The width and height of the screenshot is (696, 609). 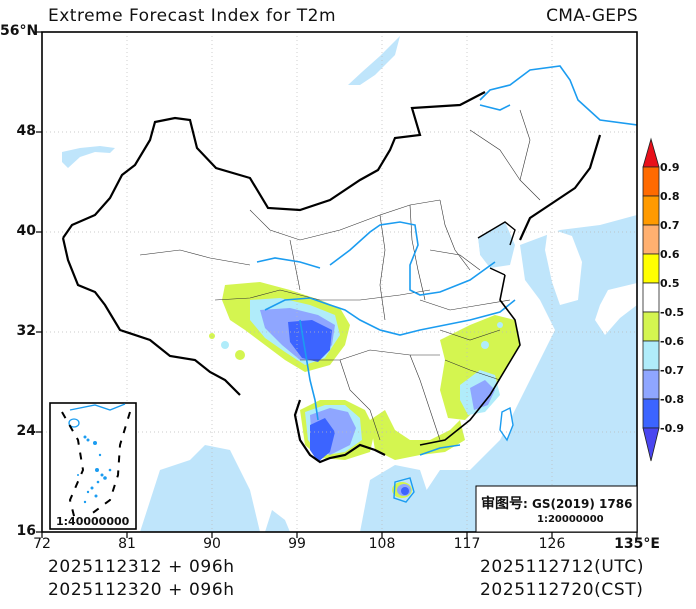 What do you see at coordinates (42, 544) in the screenshot?
I see `lon-label-72: 72` at bounding box center [42, 544].